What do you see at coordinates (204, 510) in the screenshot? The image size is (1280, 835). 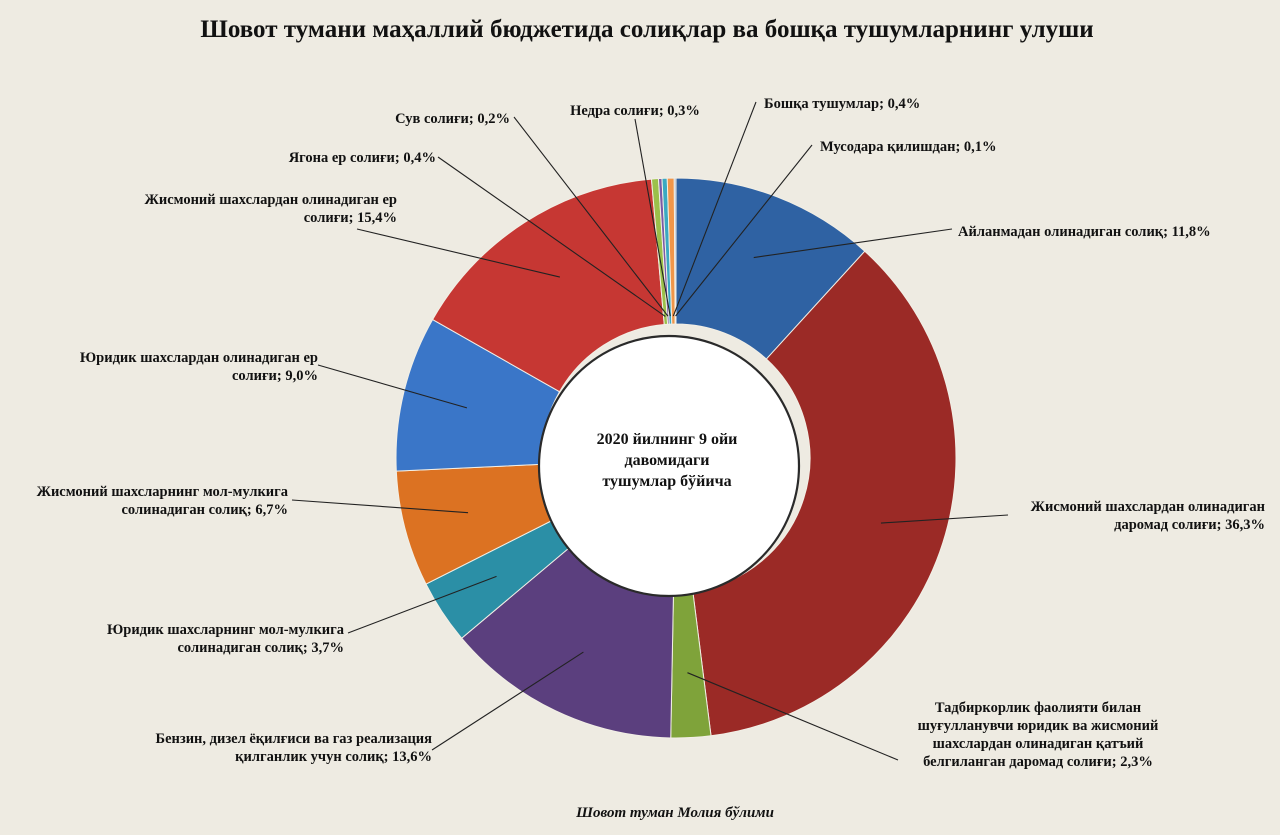 I see `slice-label-5-line-1: солинадиган солиқ; 6,7%` at bounding box center [204, 510].